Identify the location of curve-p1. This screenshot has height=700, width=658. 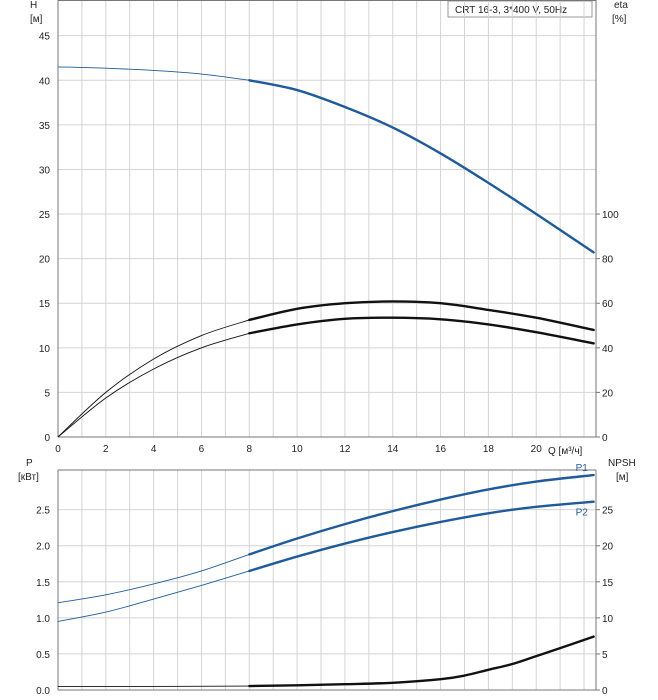
(421, 514).